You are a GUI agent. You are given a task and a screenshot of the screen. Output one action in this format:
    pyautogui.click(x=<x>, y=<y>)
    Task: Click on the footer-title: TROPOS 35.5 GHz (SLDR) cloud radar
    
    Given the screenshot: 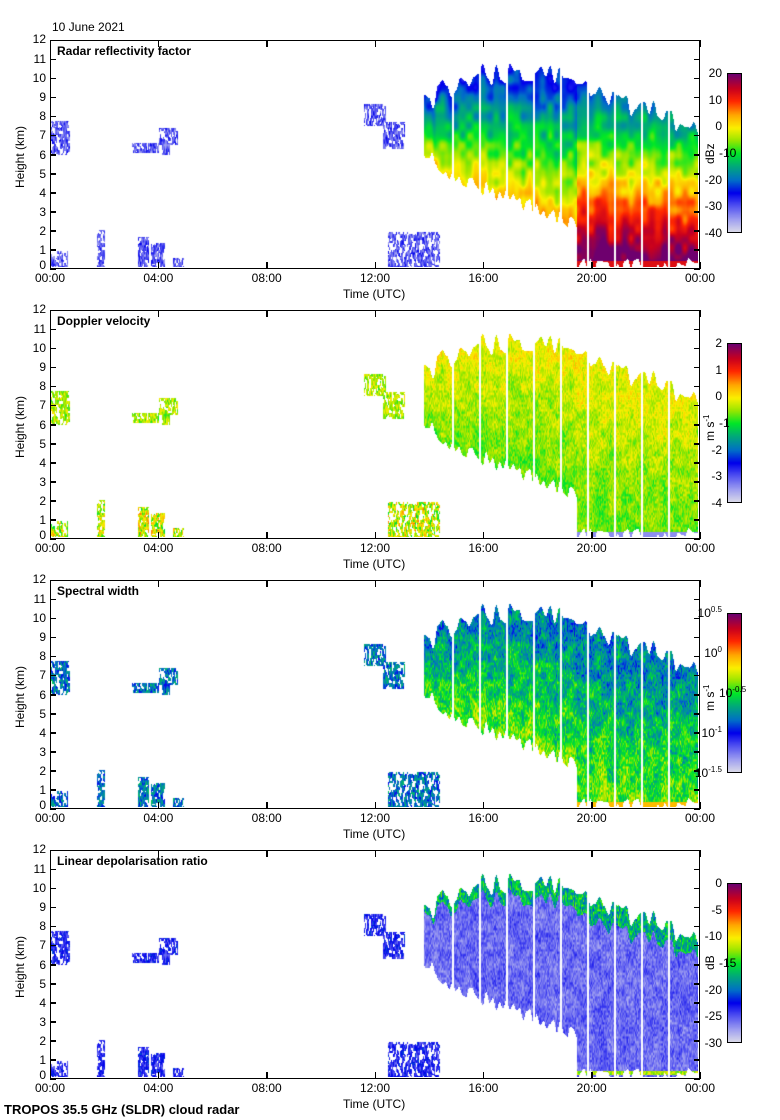 What is the action you would take?
    pyautogui.click(x=122, y=1109)
    